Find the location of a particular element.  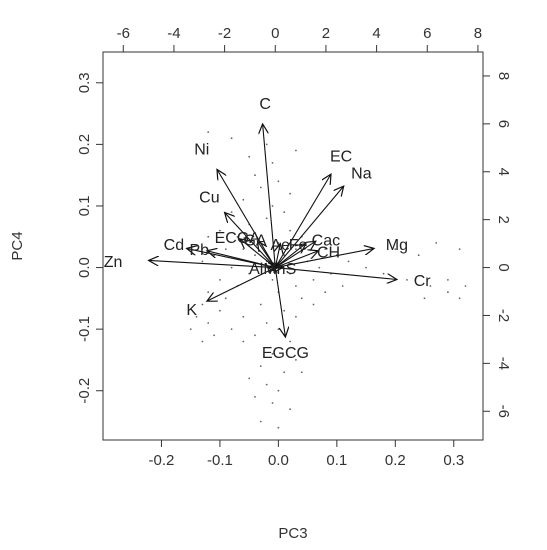

y-axis-label: PC4 is located at coordinates (17, 245).